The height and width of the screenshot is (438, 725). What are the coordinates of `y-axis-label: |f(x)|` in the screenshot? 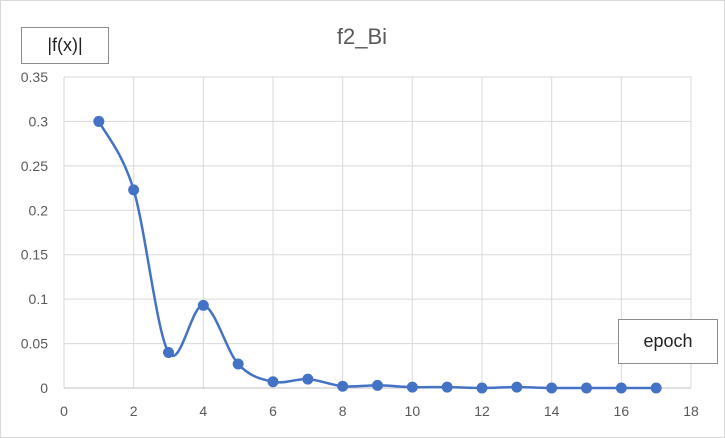 It's located at (65, 45).